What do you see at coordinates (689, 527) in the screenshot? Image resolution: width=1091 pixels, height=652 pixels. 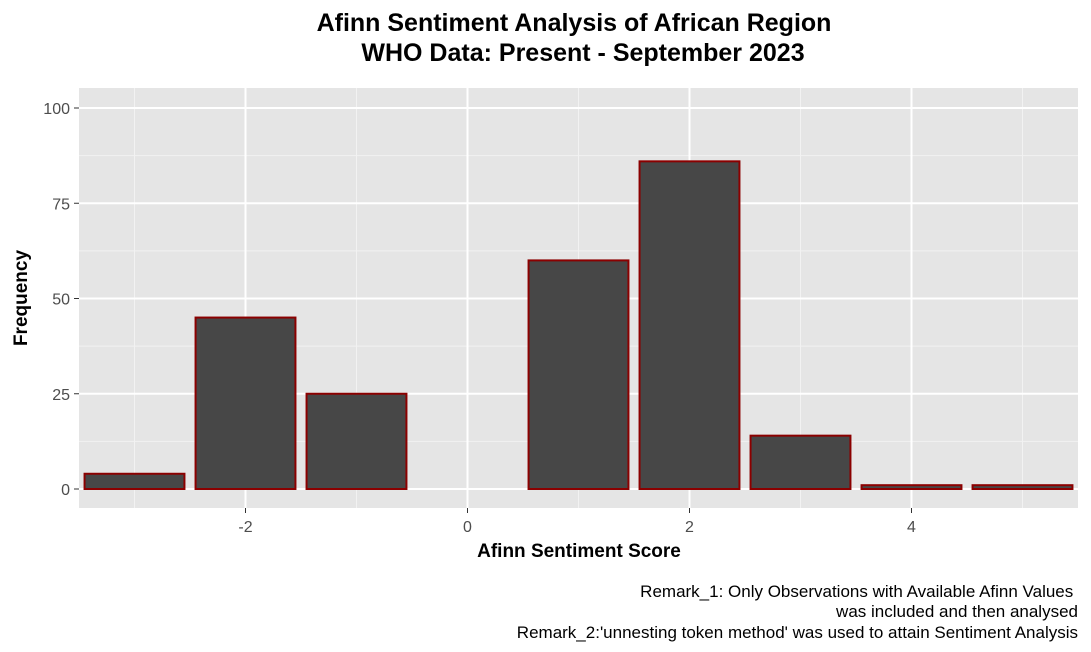 I see `x-tick-label: 2` at bounding box center [689, 527].